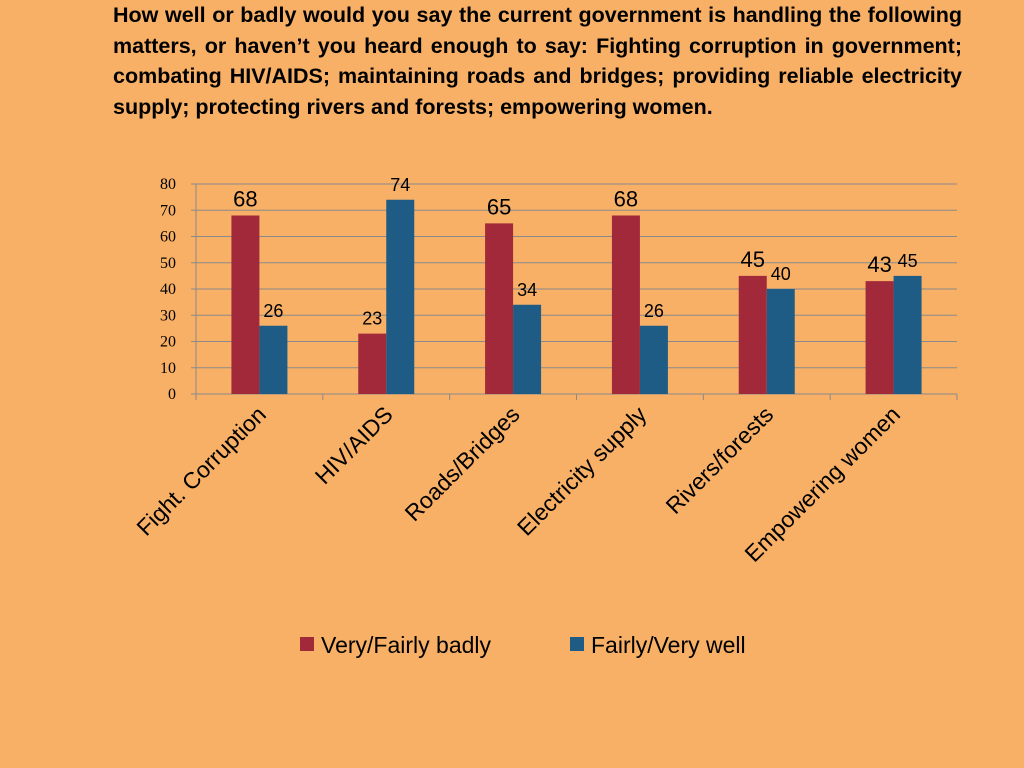  What do you see at coordinates (168, 263) in the screenshot?
I see `y-tick-label: 50` at bounding box center [168, 263].